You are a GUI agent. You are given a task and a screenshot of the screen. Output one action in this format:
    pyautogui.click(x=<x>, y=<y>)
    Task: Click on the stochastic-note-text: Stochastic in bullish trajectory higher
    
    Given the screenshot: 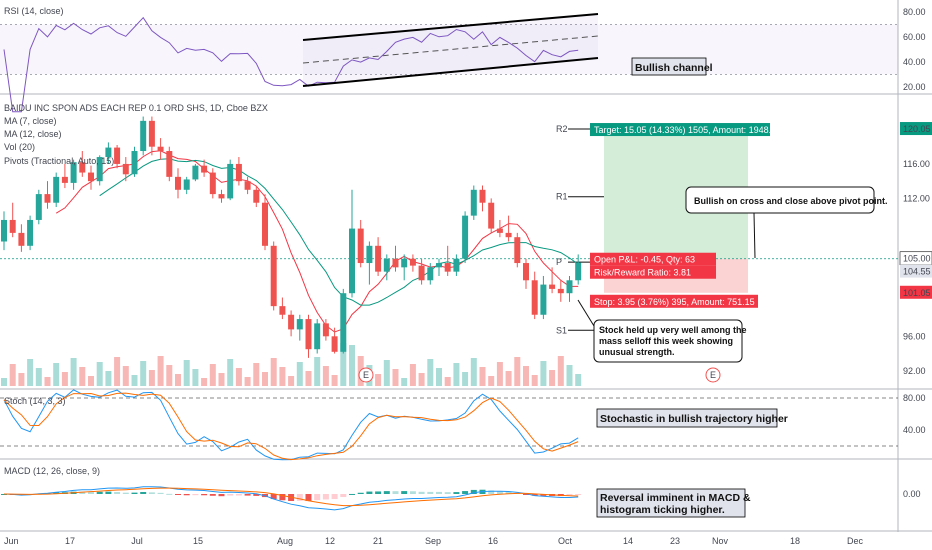 What is the action you would take?
    pyautogui.click(x=694, y=419)
    